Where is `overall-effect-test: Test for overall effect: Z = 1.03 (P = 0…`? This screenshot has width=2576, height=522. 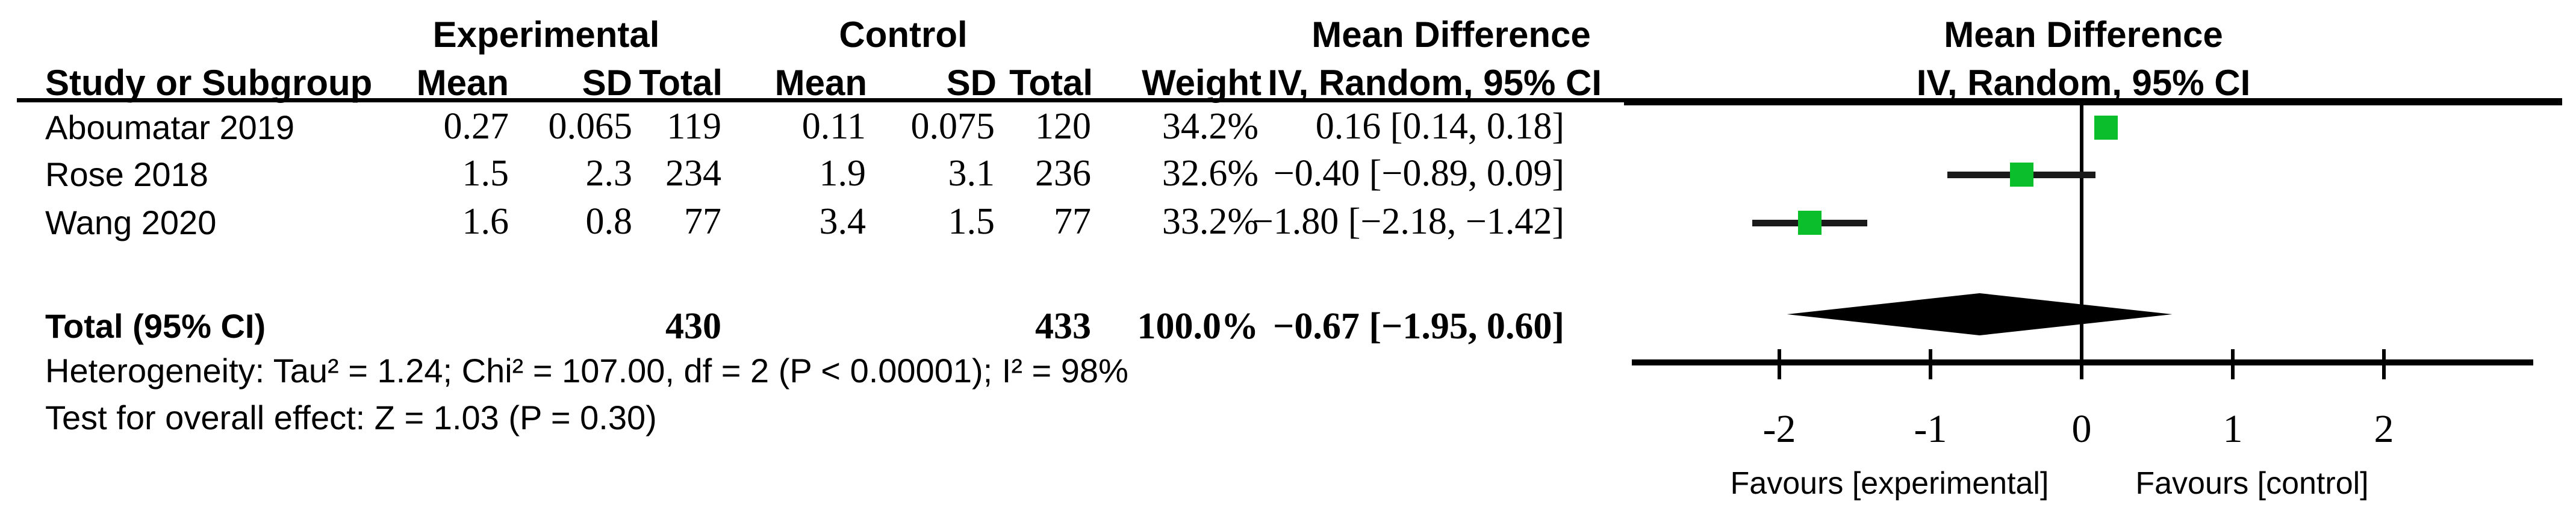
overall-effect-test: Test for overall effect: Z = 1.03 (P = 0… is located at coordinates (351, 418).